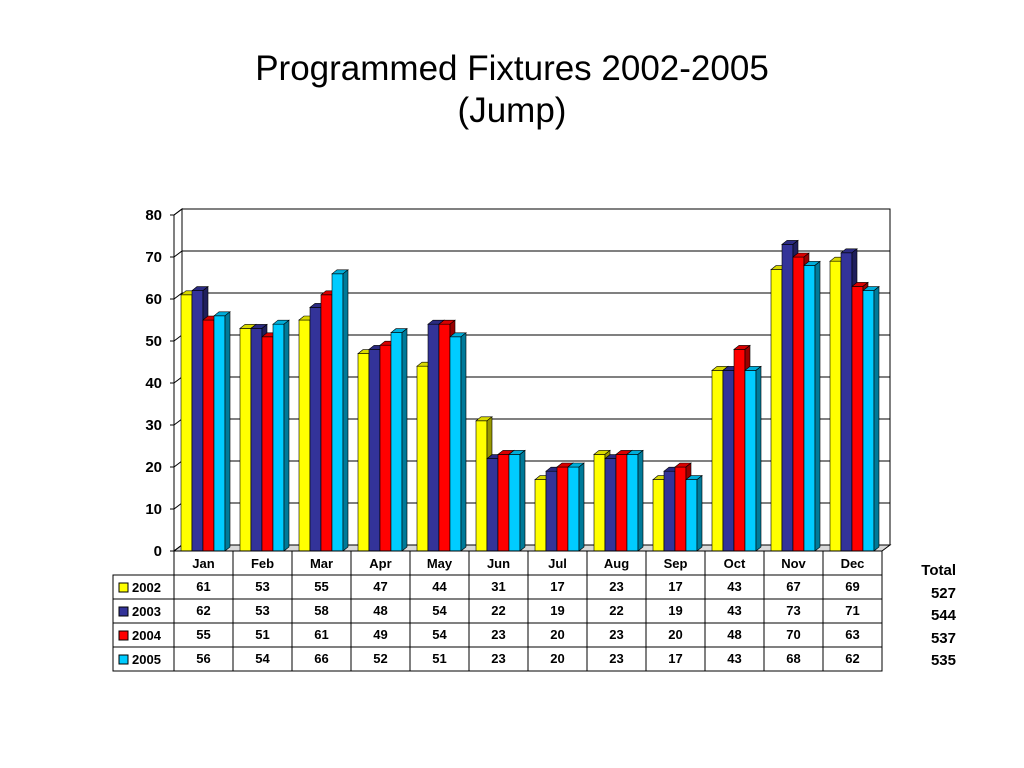 The width and height of the screenshot is (1024, 768). What do you see at coordinates (717, 461) in the screenshot?
I see `bar-2002-Oct` at bounding box center [717, 461].